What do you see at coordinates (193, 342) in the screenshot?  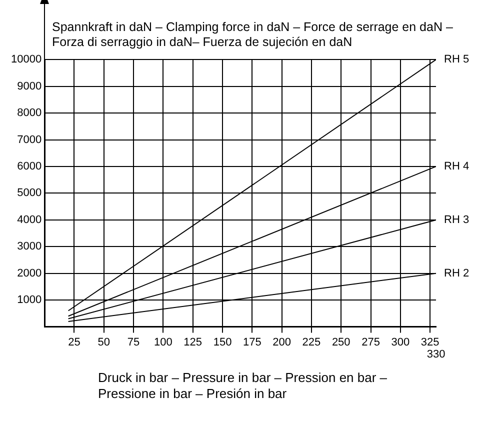 I see `x-tick-label: 125` at bounding box center [193, 342].